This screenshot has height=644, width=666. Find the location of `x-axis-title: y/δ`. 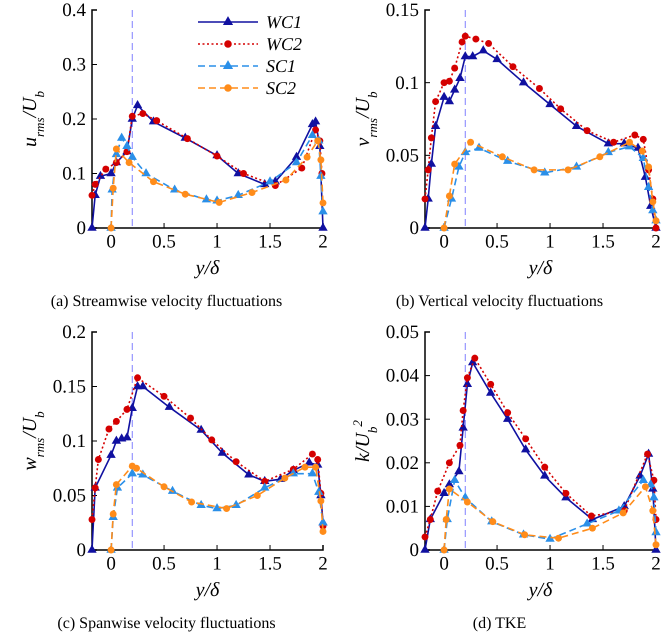

x-axis-title: y/δ is located at coordinates (207, 268).